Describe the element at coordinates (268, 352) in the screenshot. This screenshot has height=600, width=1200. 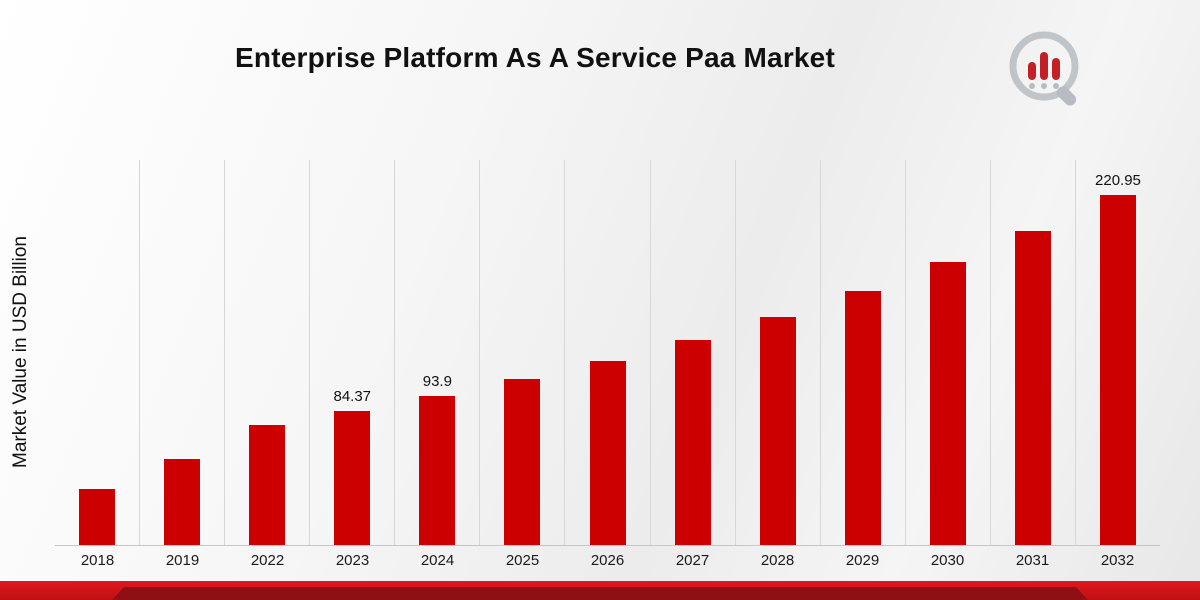
I see `plot-column-2022` at that location.